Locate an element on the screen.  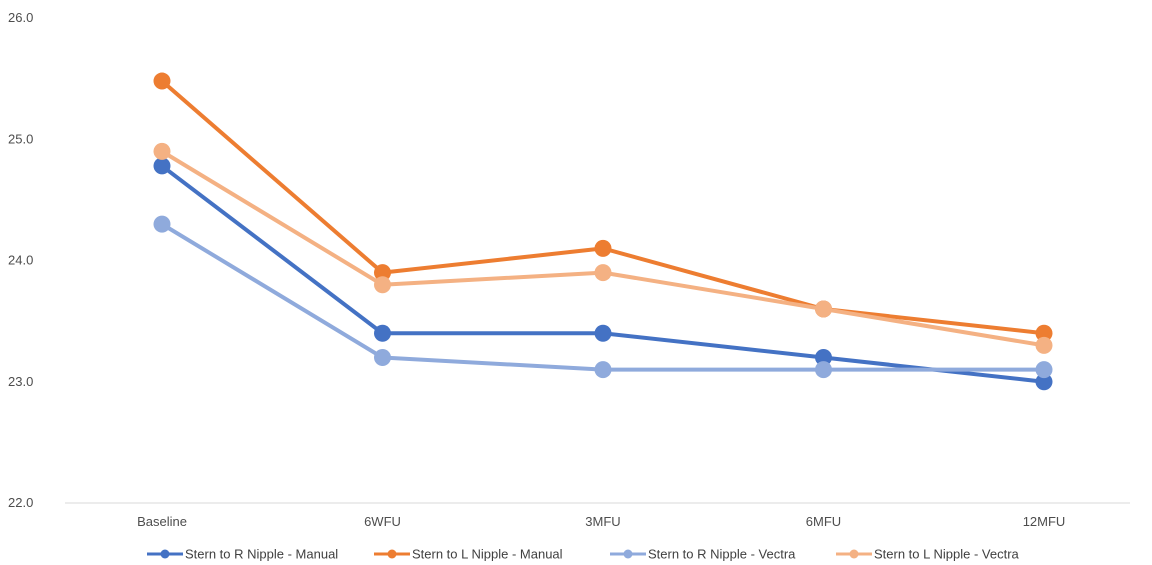
legend-item: Stern to L Nipple - Manual is located at coordinates (468, 554).